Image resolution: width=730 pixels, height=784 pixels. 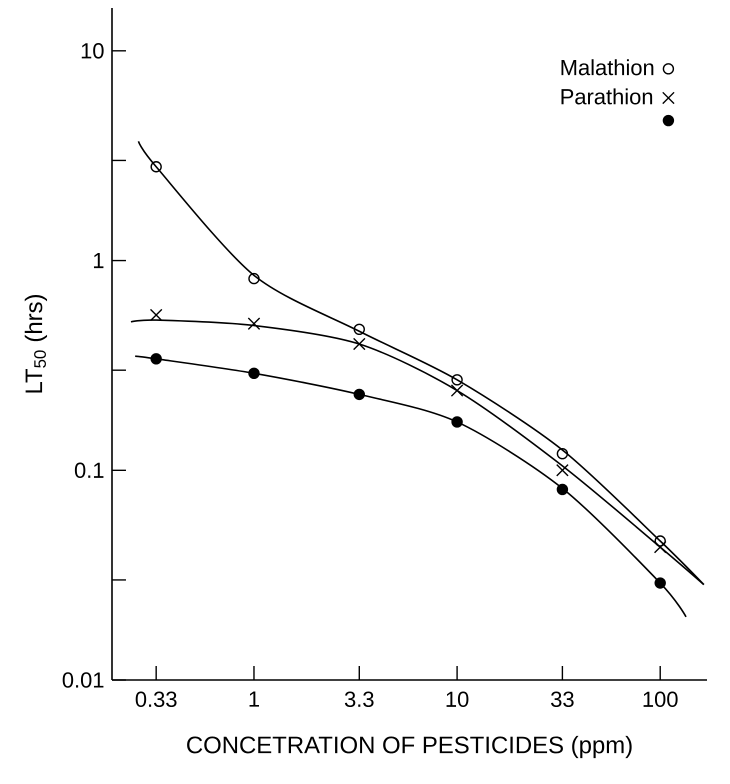 What do you see at coordinates (93, 51) in the screenshot?
I see `y-tick-label: 10` at bounding box center [93, 51].